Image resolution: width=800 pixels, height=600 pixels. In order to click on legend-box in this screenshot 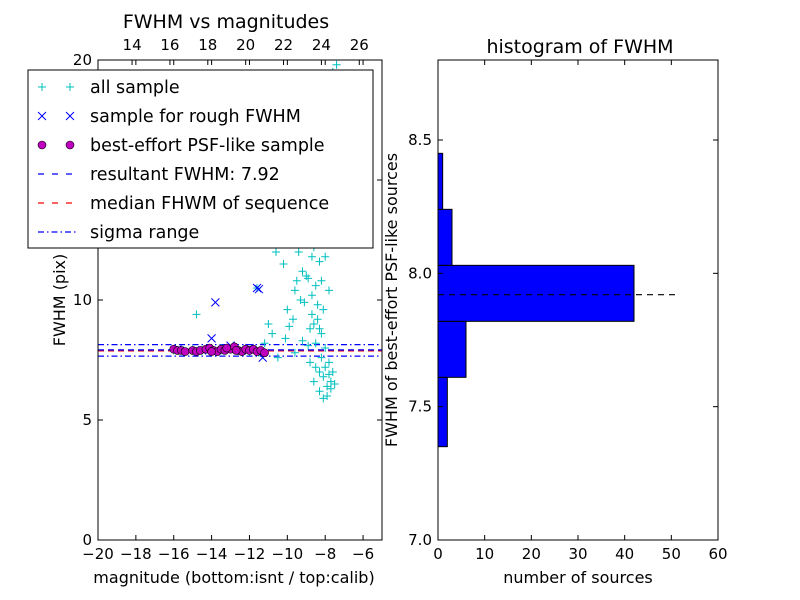, I will do `click(200, 159)`.